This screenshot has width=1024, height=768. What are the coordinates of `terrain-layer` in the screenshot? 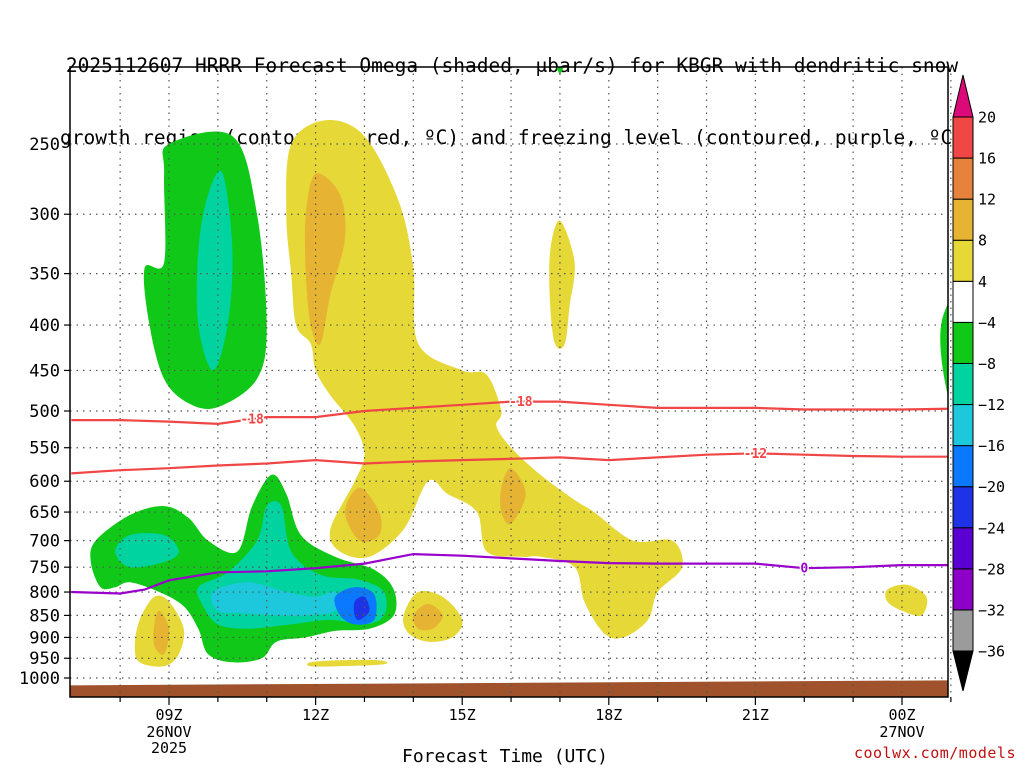 It's located at (509, 688).